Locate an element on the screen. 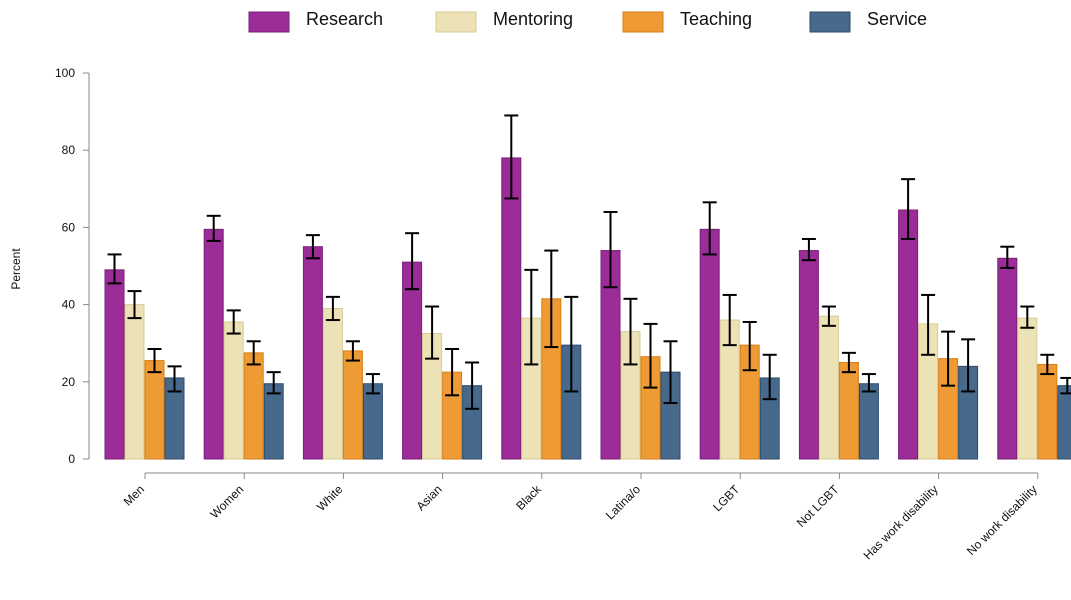  legend-item-service: Service is located at coordinates (868, 20).